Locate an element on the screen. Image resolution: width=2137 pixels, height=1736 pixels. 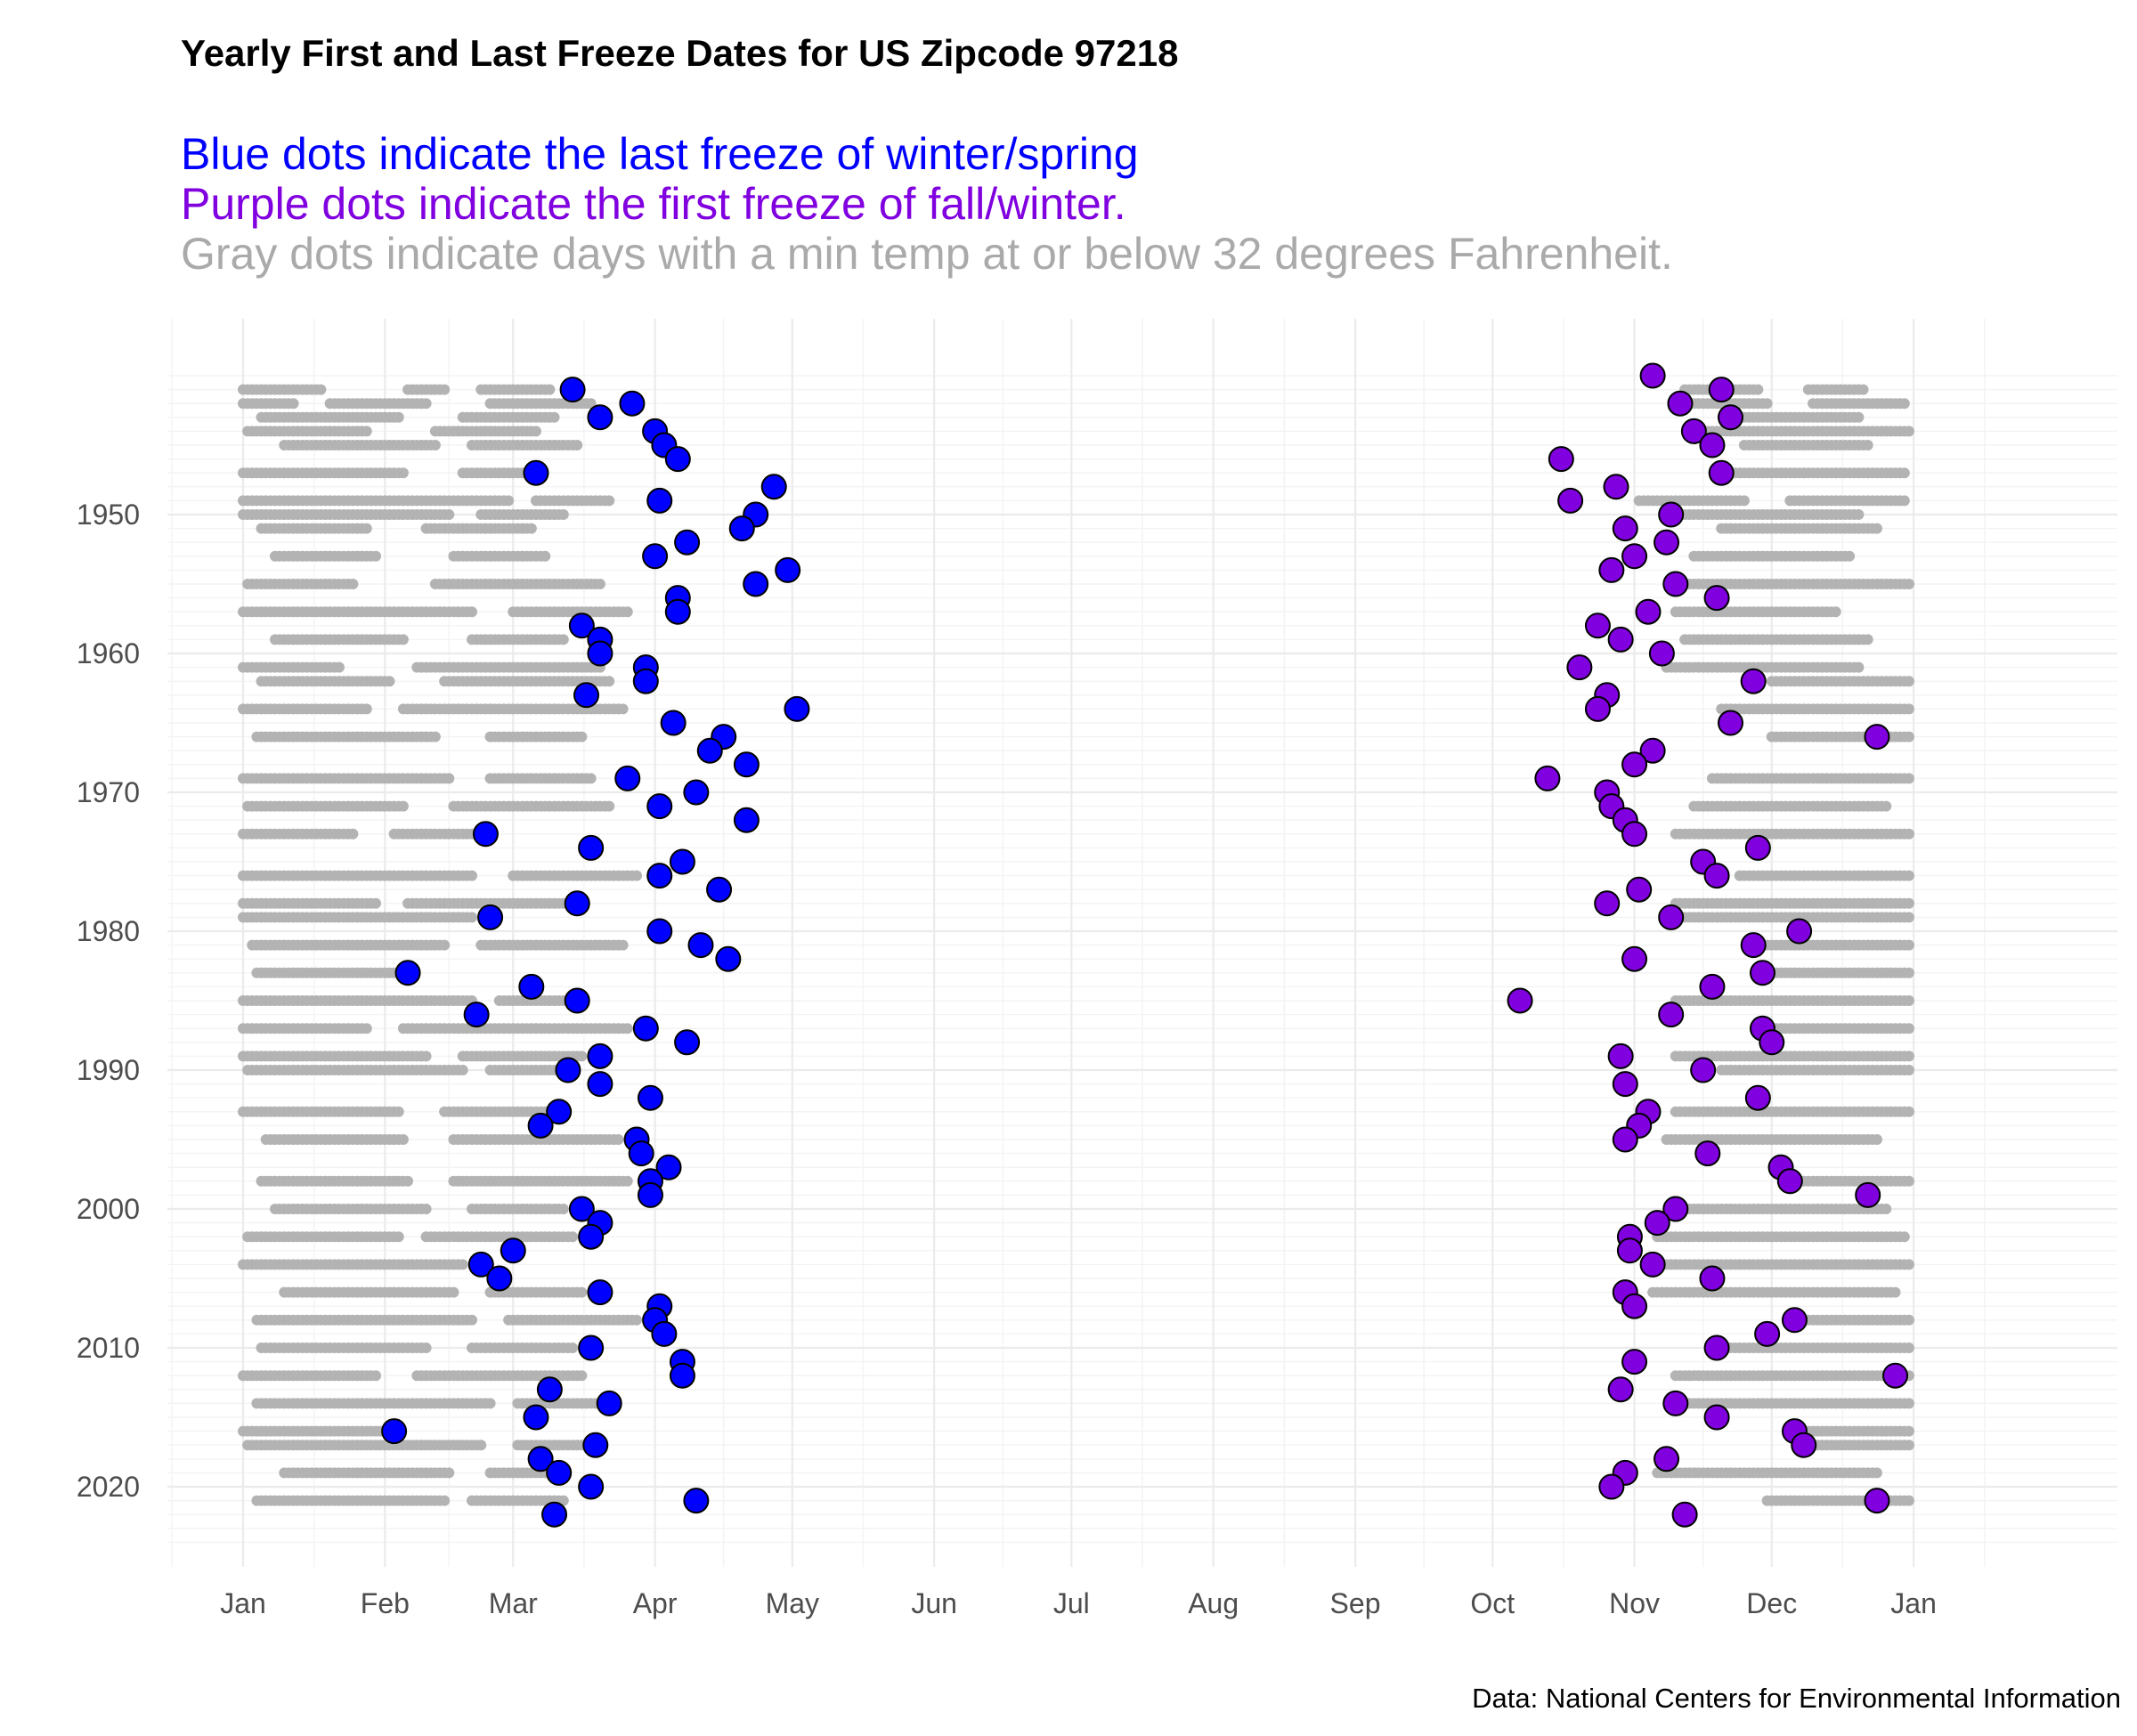
x-tick-label: Sep is located at coordinates (1355, 1603).